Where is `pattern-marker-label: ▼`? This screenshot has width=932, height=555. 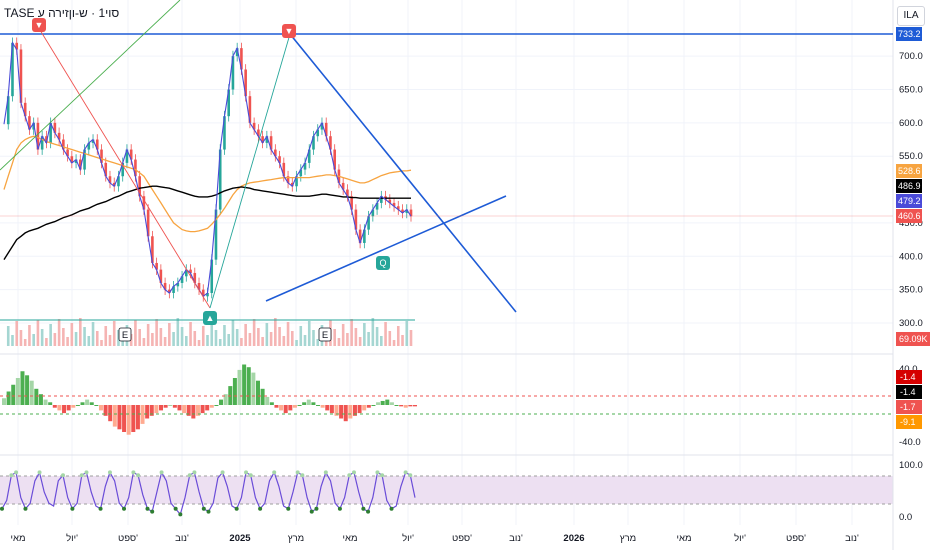
pattern-marker-label: ▼ is located at coordinates (289, 31).